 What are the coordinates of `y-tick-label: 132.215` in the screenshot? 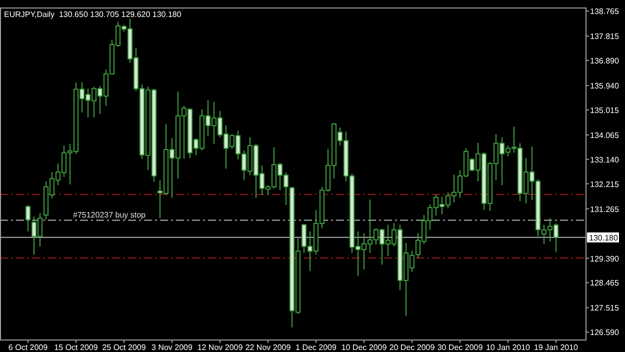 It's located at (605, 184).